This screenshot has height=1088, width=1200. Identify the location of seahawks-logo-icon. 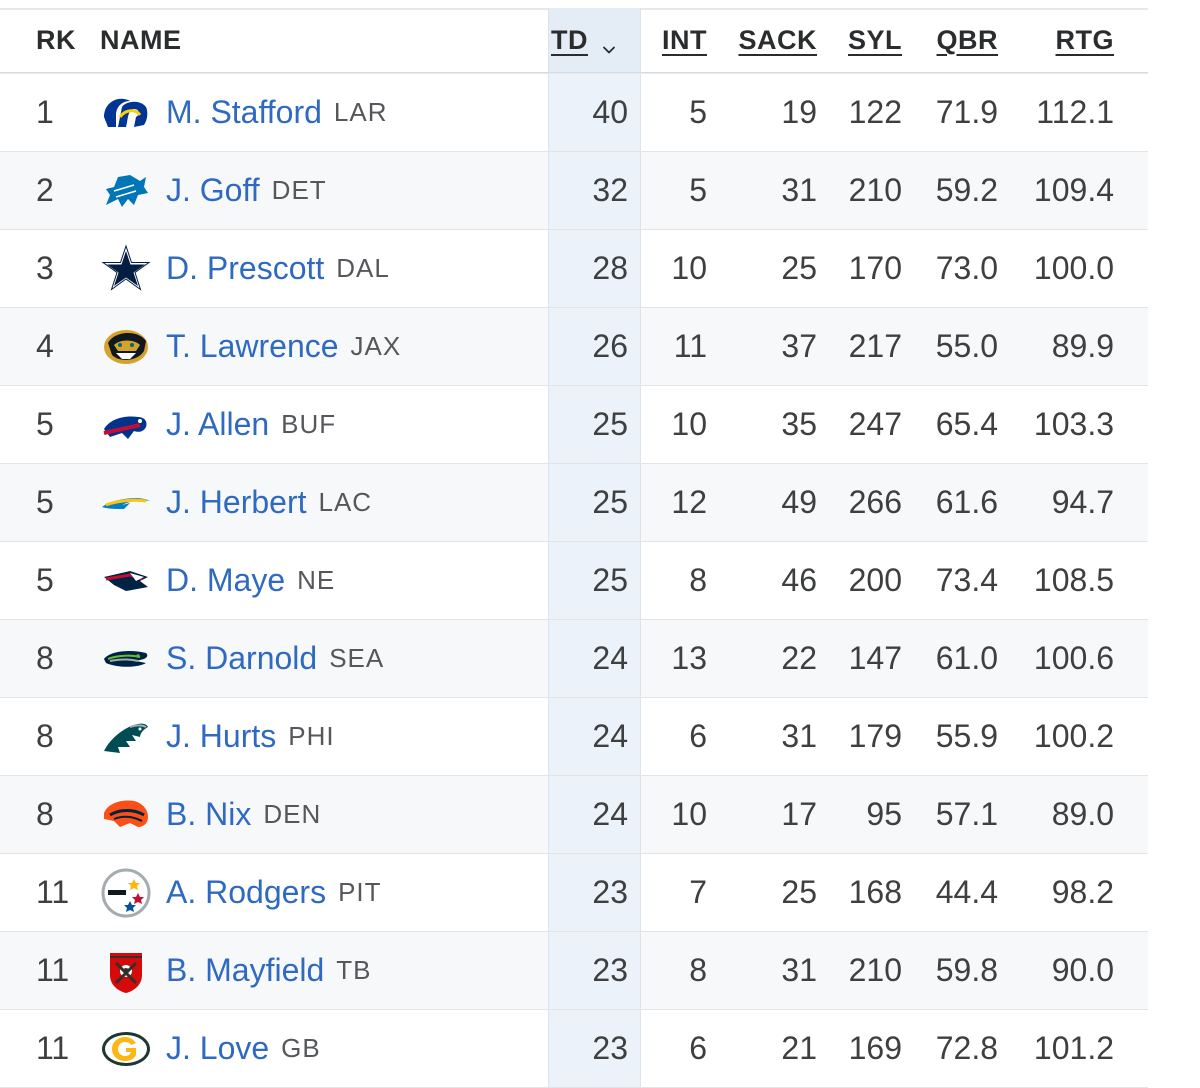
(126, 659).